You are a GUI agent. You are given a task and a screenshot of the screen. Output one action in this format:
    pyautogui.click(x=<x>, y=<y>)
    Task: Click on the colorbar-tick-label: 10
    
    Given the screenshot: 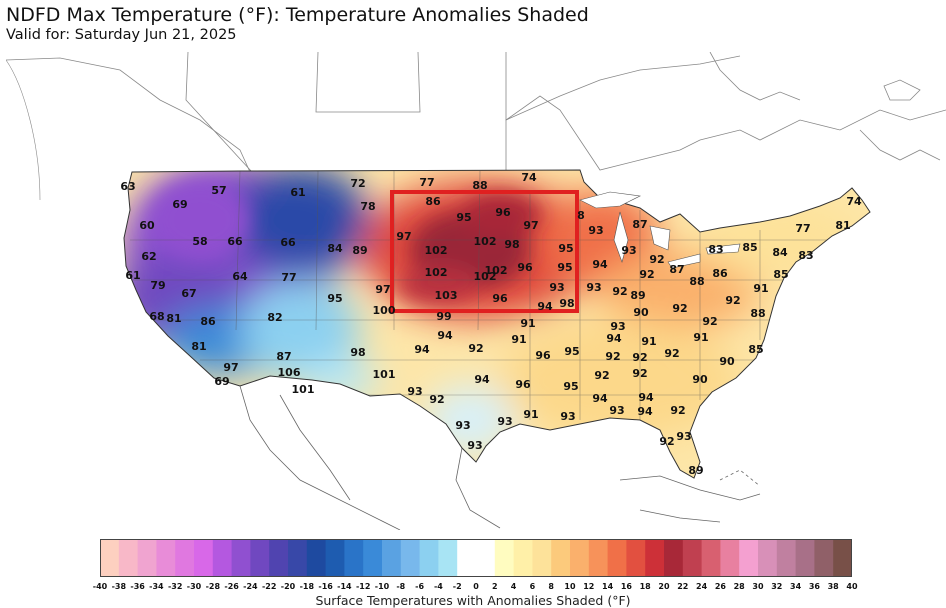 What is the action you would take?
    pyautogui.click(x=570, y=586)
    